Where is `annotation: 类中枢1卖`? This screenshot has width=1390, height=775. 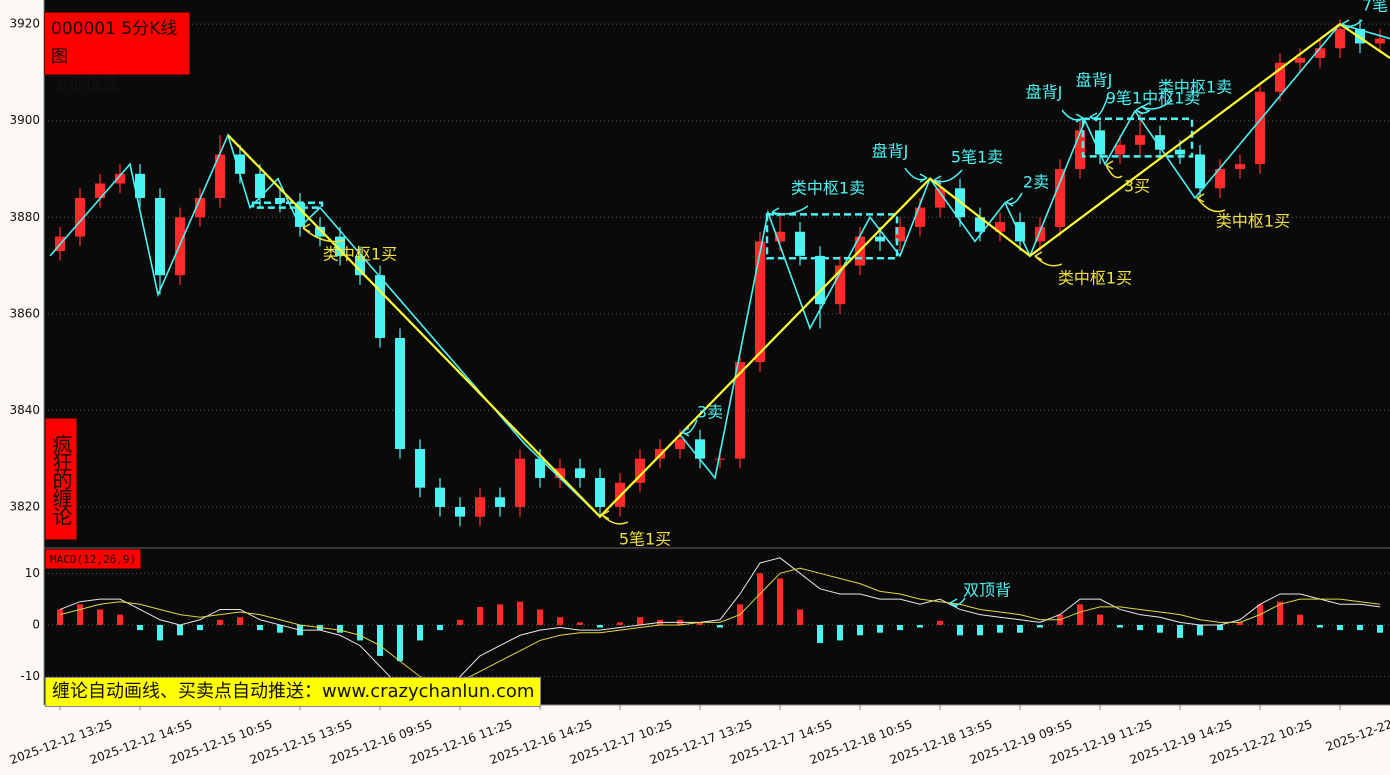 annotation: 类中枢1卖 is located at coordinates (828, 188).